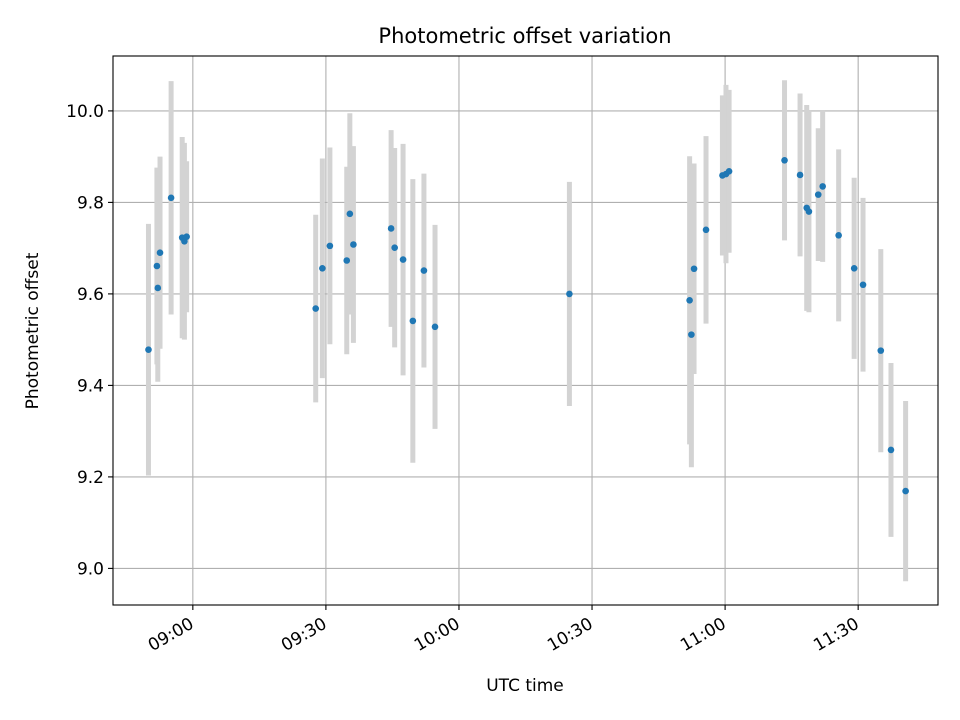 The image size is (960, 720). What do you see at coordinates (90, 203) in the screenshot?
I see `y-tick-label: 9.8` at bounding box center [90, 203].